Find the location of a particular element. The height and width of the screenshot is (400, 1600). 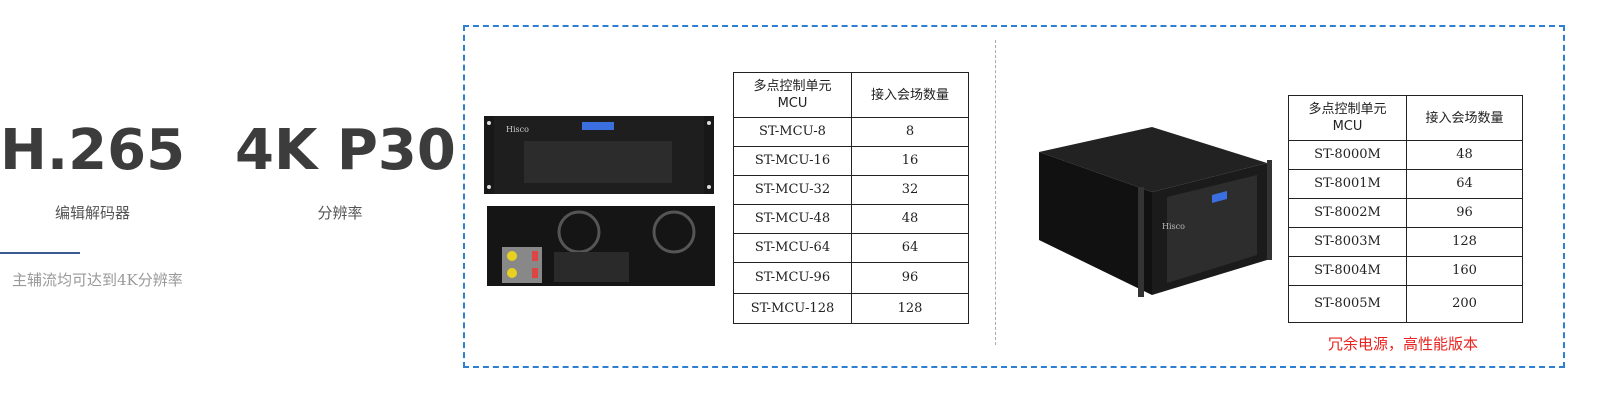

table-row: ST-8003M 128 is located at coordinates (1405, 242).